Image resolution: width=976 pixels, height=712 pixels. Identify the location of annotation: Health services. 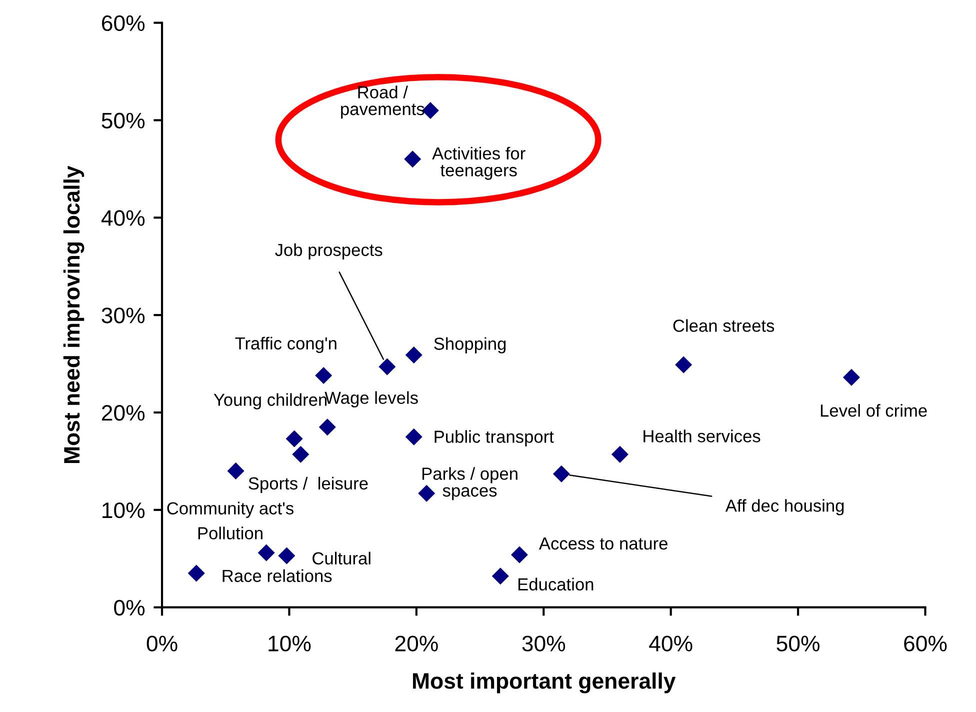
(702, 436).